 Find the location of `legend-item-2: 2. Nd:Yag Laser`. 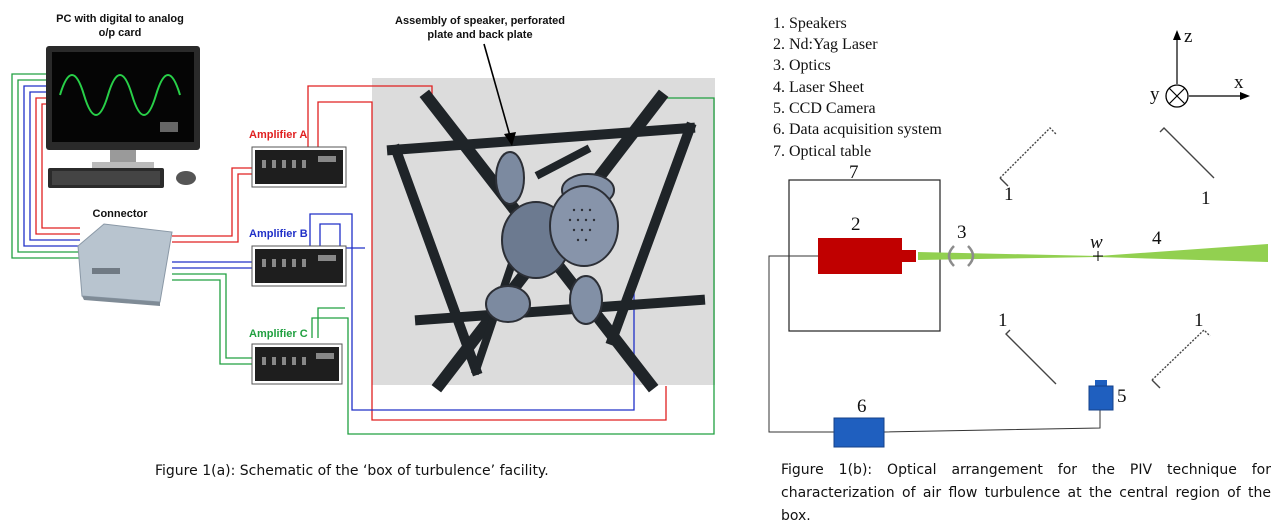

legend-item-2: 2. Nd:Yag Laser is located at coordinates (825, 44).